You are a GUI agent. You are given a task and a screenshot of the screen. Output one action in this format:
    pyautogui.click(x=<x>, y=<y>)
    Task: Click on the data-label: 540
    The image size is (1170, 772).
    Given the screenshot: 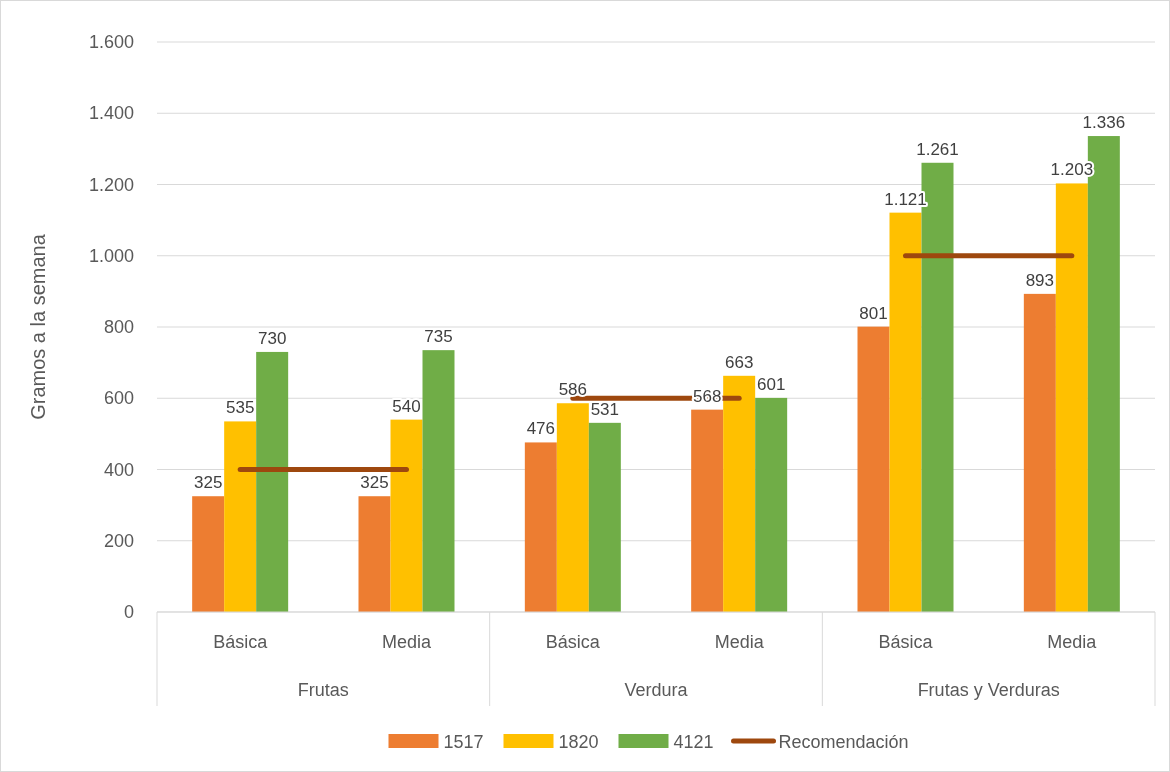 What is the action you would take?
    pyautogui.click(x=406, y=406)
    